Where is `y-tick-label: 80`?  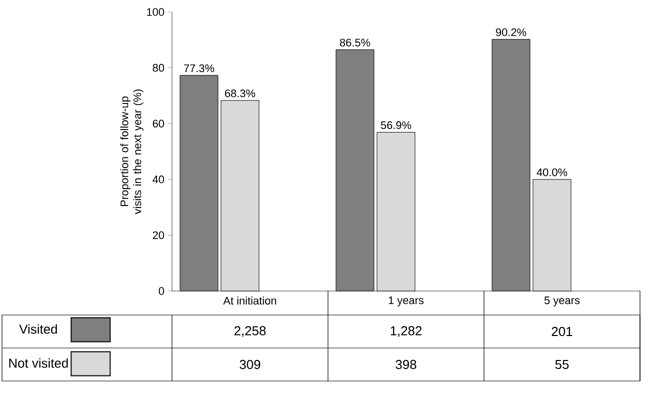
y-tick-label: 80 is located at coordinates (158, 68).